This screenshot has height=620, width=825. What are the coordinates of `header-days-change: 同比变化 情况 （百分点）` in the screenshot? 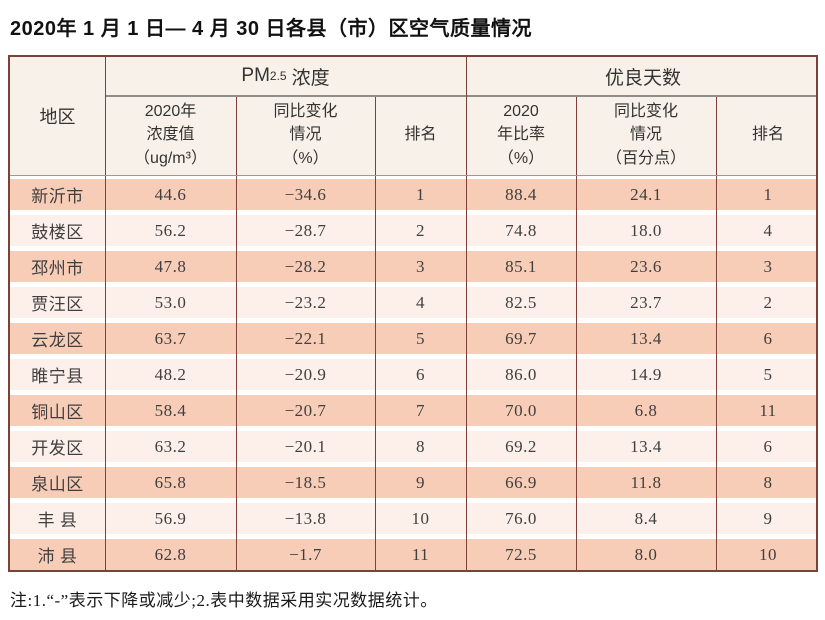 It's located at (645, 135).